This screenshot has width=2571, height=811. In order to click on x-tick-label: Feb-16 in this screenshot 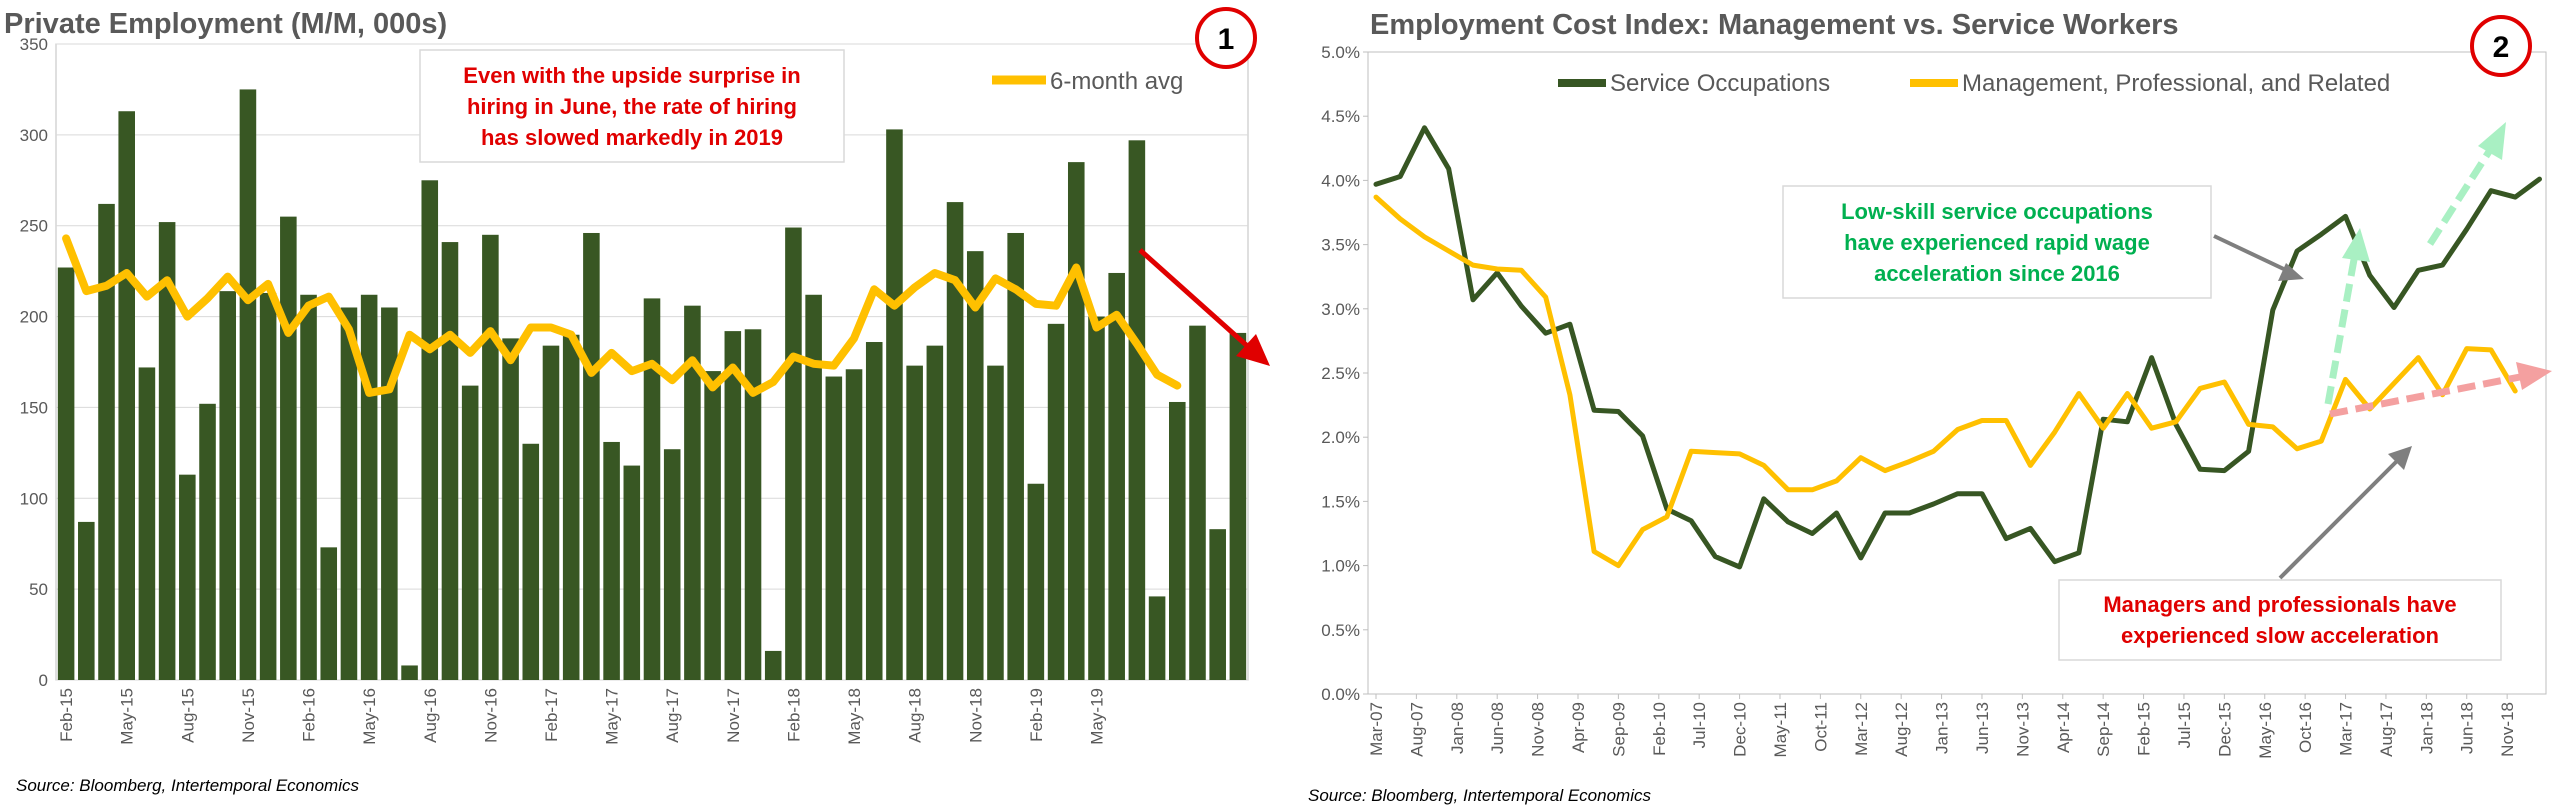, I will do `click(309, 715)`.